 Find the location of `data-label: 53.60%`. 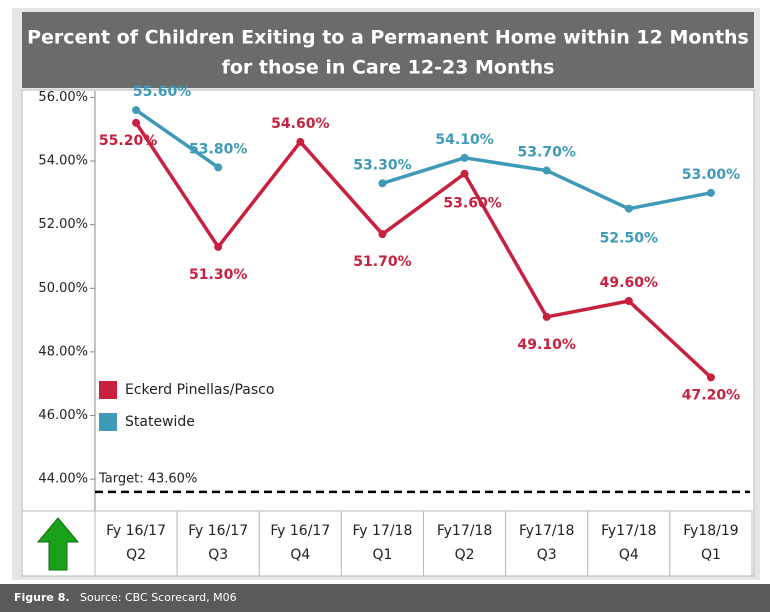

data-label: 53.60% is located at coordinates (472, 204).